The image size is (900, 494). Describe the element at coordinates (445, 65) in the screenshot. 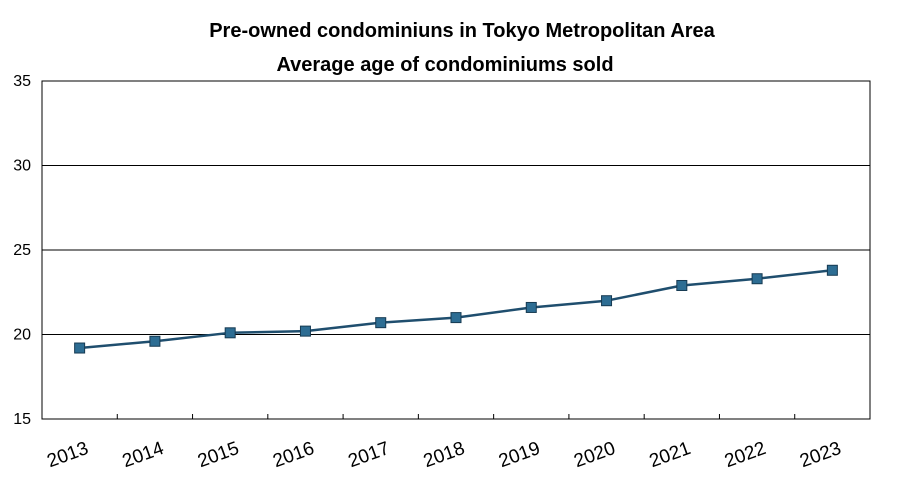

I see `chart-subtitle: Average age of condominiums sold` at that location.